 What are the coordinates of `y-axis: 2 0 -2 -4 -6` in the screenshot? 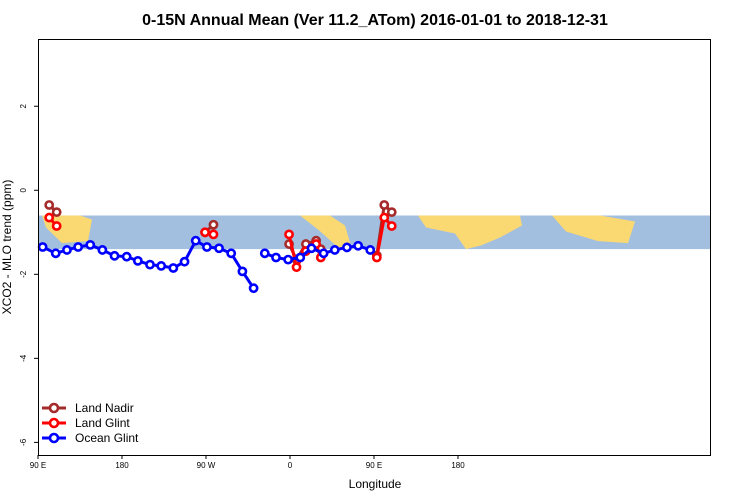 It's located at (28, 274).